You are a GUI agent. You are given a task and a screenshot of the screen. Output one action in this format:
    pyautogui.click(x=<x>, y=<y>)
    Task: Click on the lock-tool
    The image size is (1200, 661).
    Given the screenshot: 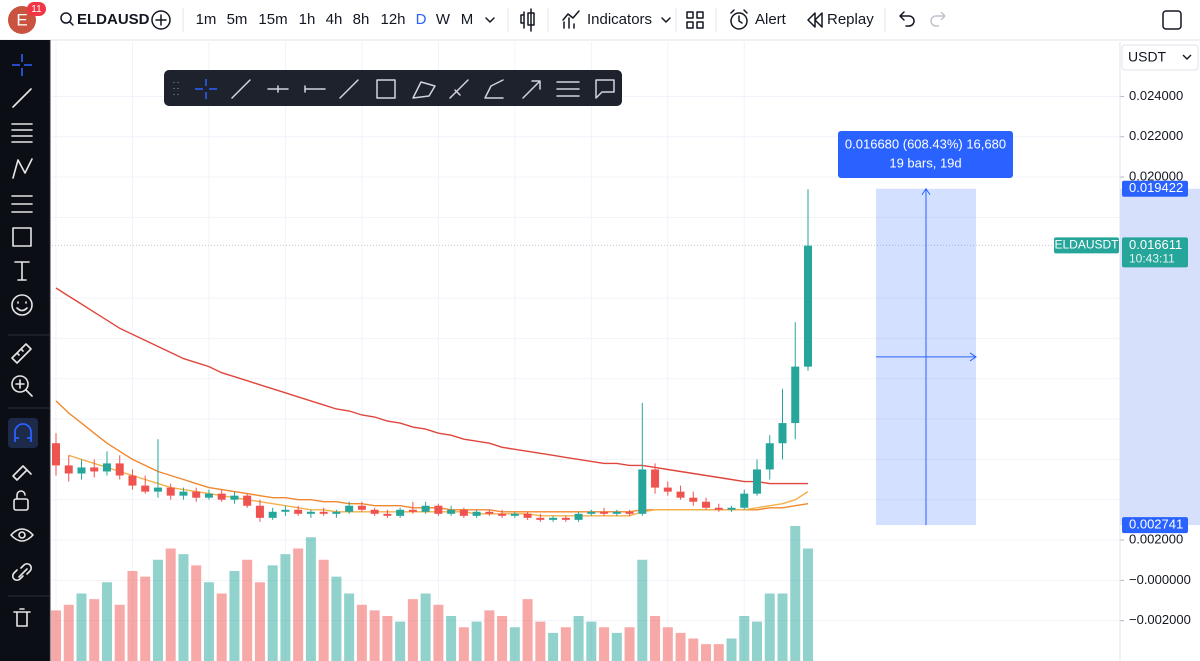 What is the action you would take?
    pyautogui.click(x=21, y=504)
    